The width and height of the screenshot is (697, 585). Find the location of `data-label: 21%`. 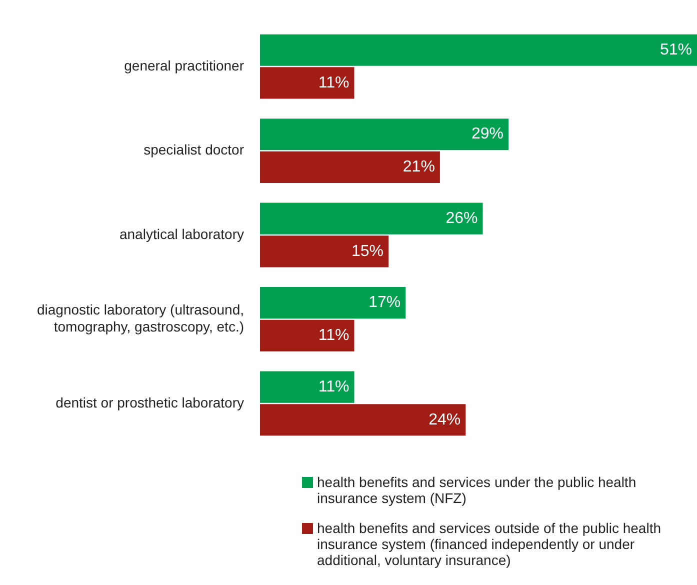

data-label: 21% is located at coordinates (418, 167).